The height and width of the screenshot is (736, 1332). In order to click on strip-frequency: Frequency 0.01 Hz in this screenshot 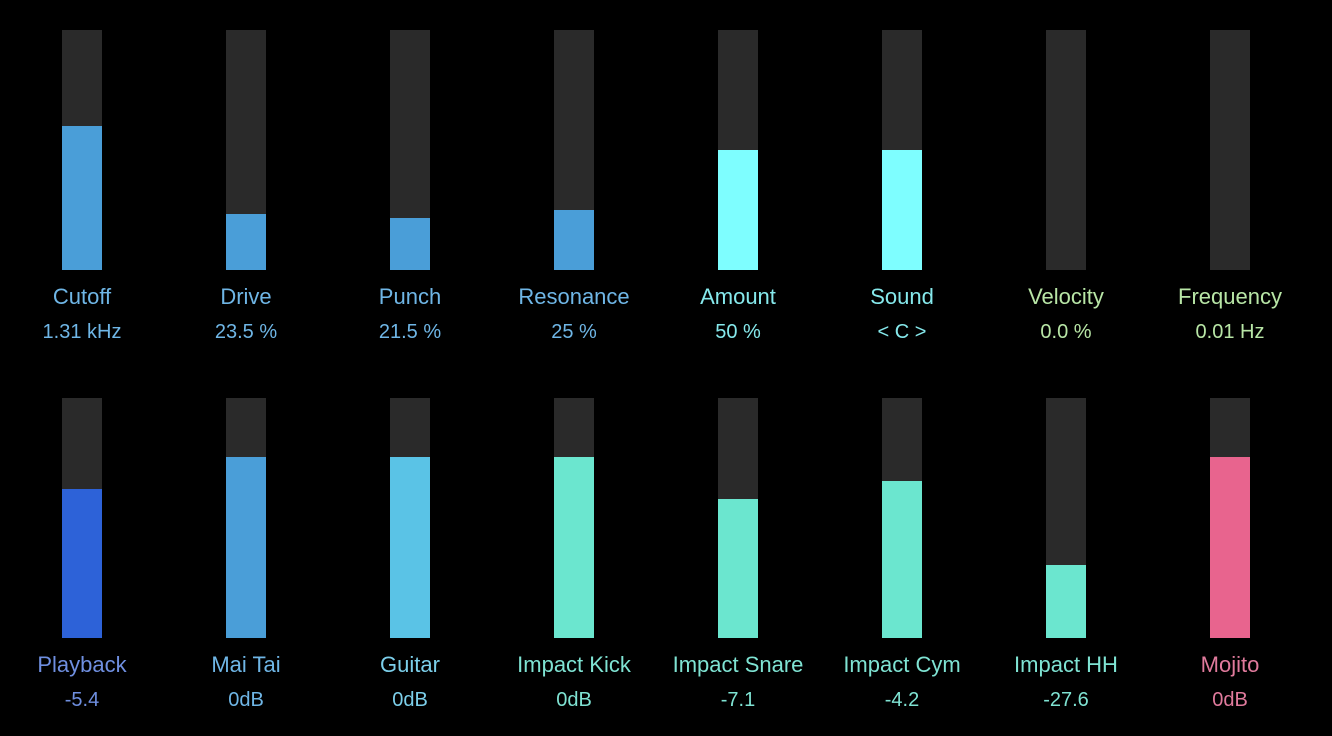, I will do `click(1230, 195)`.